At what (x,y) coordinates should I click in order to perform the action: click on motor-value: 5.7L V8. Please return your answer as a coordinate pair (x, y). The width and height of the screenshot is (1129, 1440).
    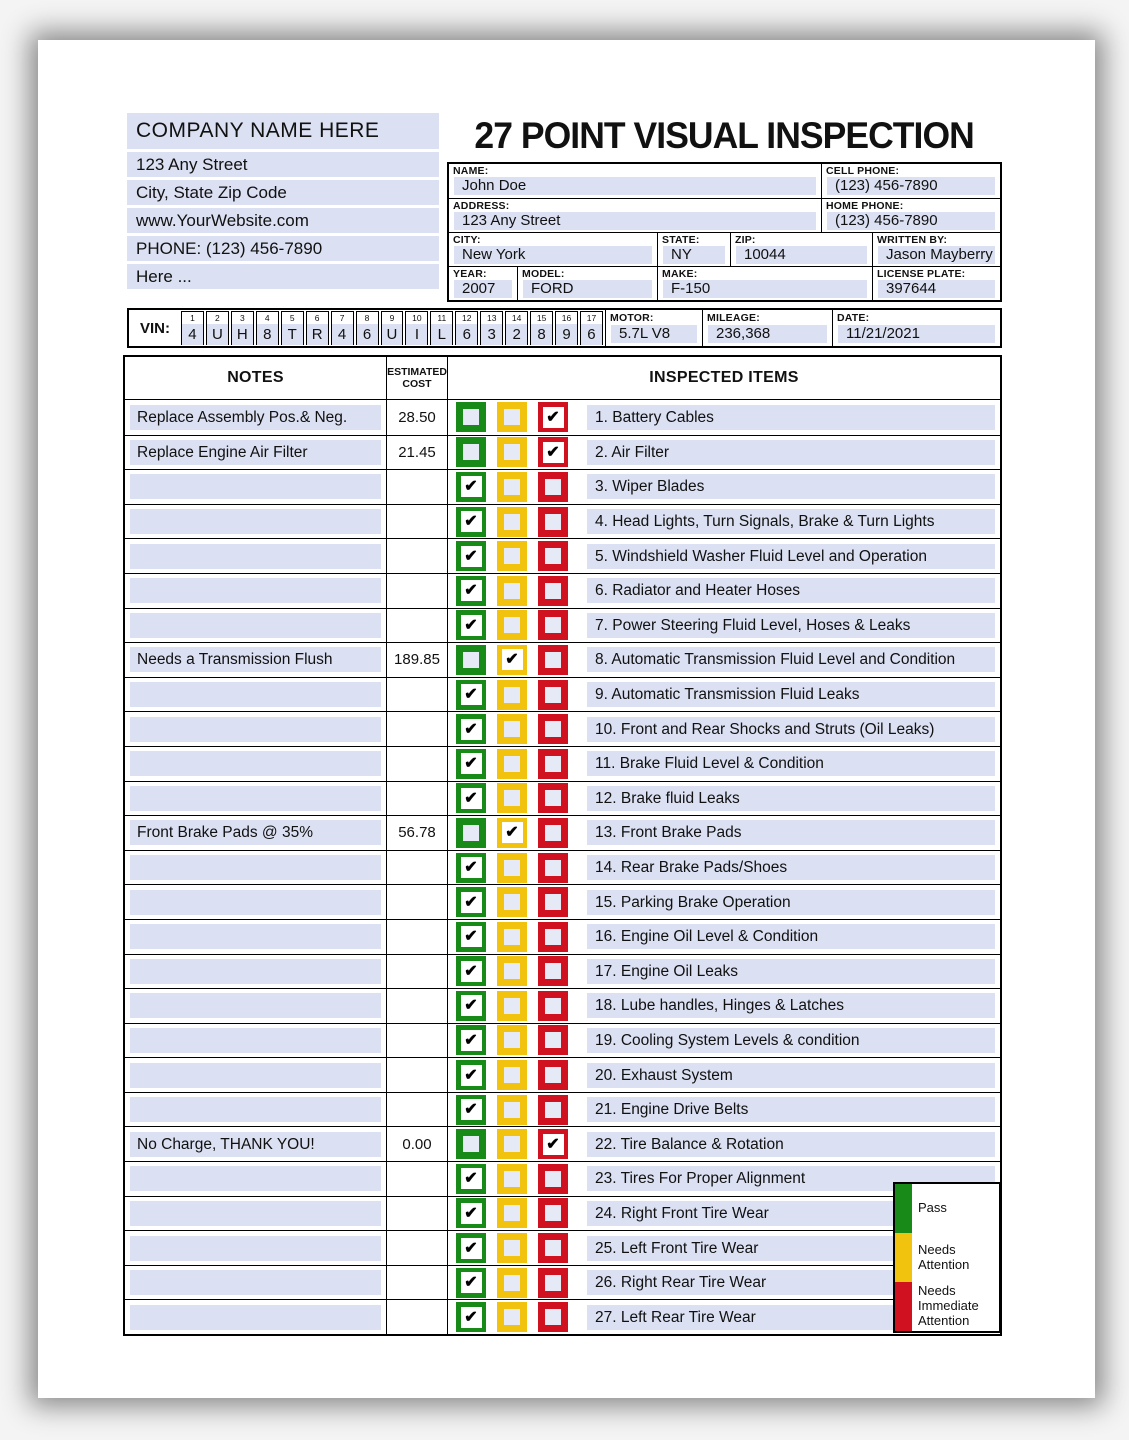
    Looking at the image, I should click on (654, 334).